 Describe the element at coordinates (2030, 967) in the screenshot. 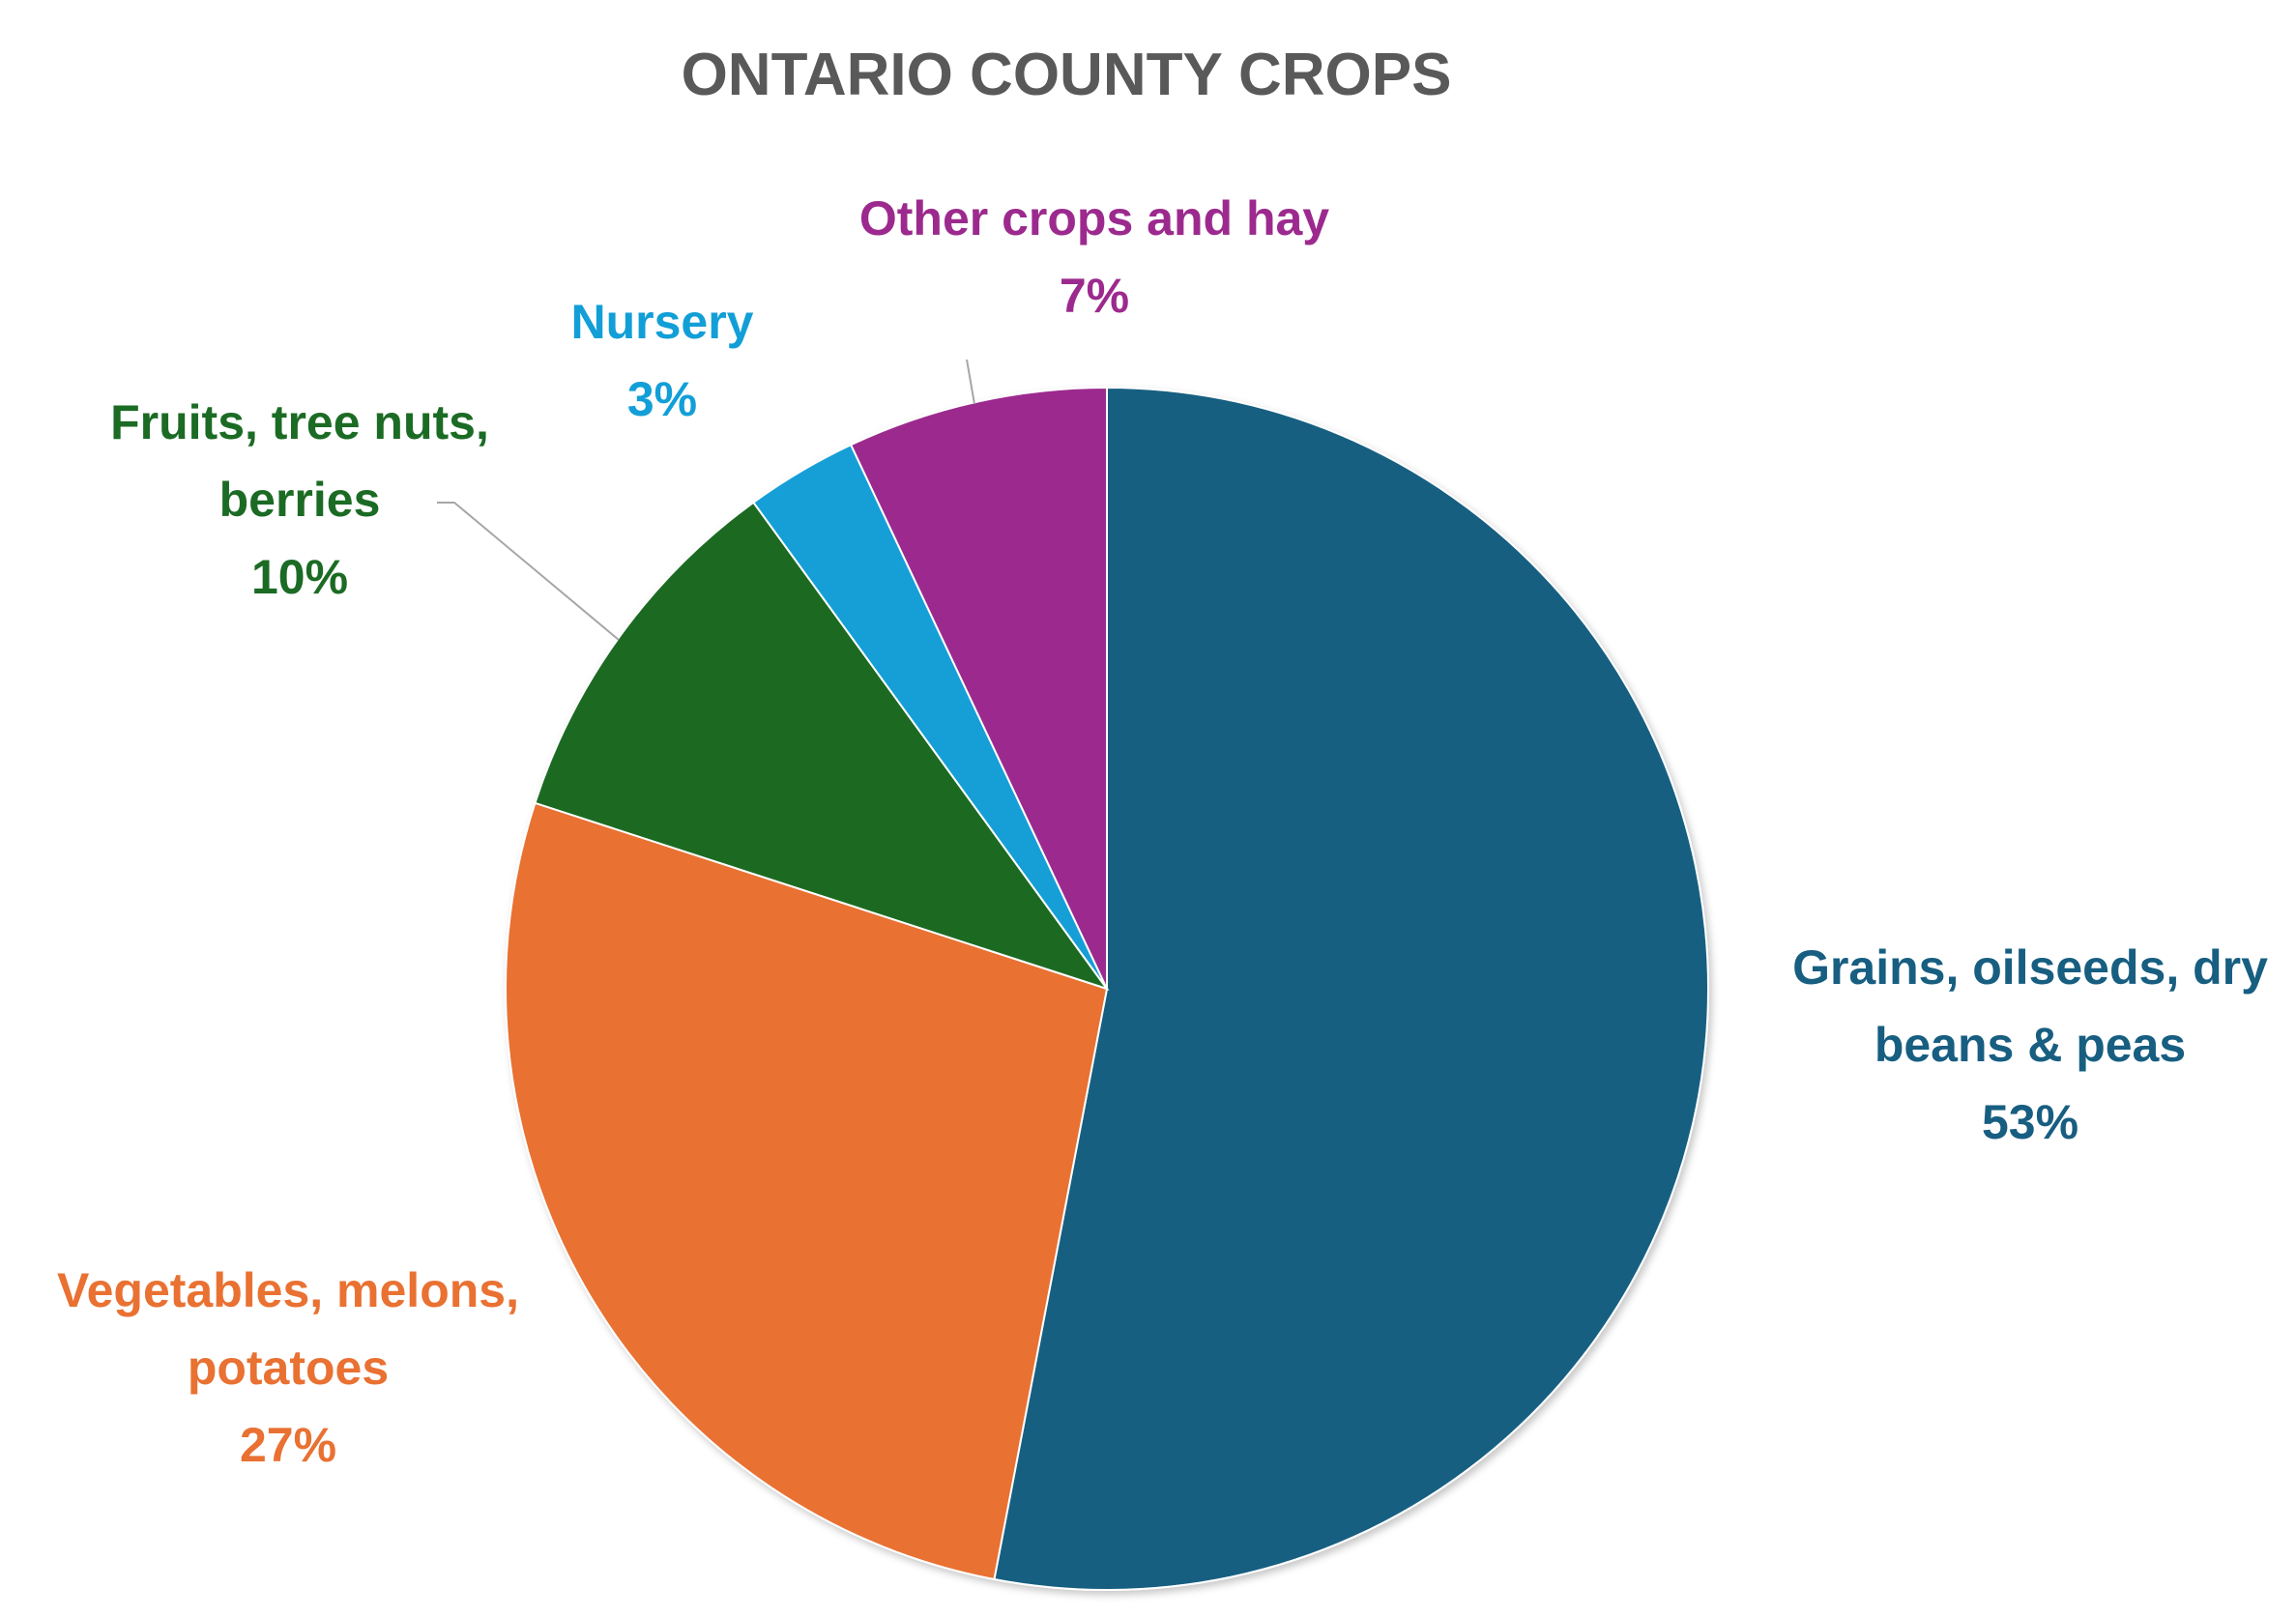

I see `data-label-category: Grains, oilseeds, dry` at that location.